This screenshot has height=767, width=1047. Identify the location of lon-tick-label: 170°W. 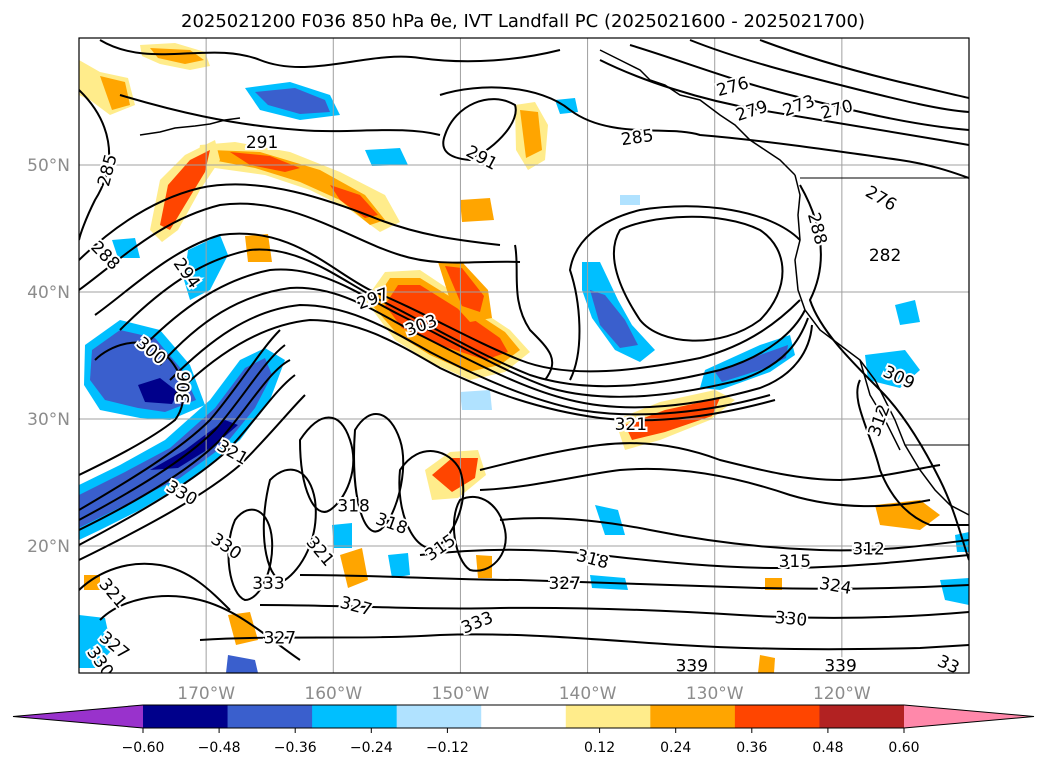
(206, 694).